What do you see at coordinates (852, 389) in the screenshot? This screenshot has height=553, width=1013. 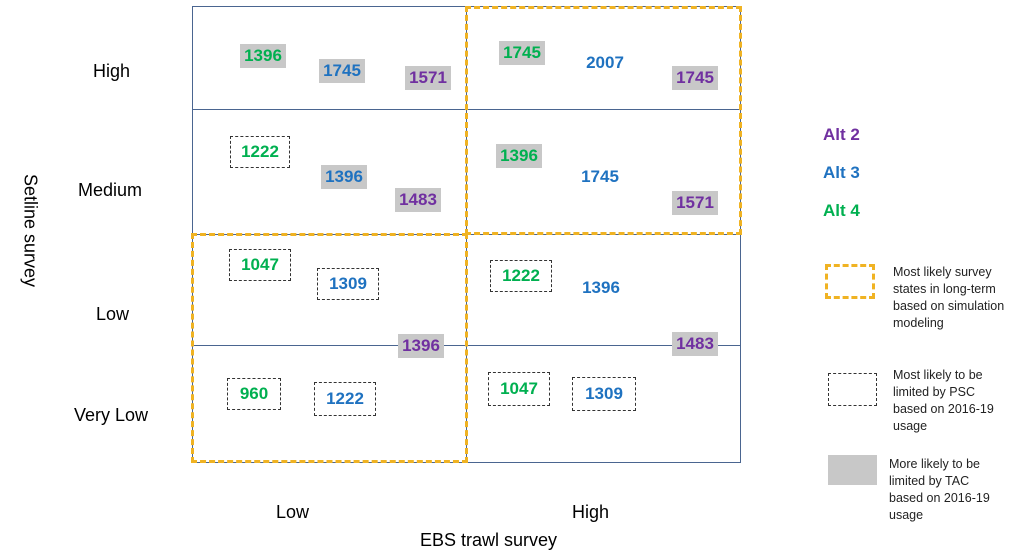 I see `legend-swatch-psc-dashed` at bounding box center [852, 389].